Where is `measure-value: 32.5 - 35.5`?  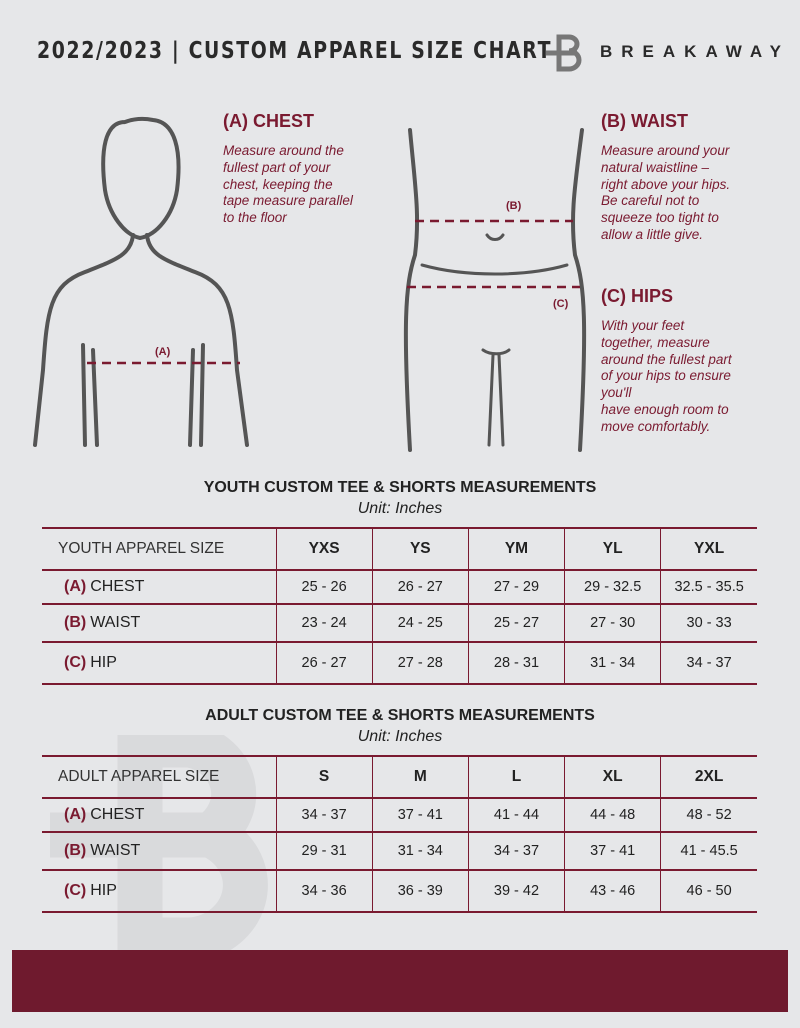
measure-value: 32.5 - 35.5 is located at coordinates (708, 587).